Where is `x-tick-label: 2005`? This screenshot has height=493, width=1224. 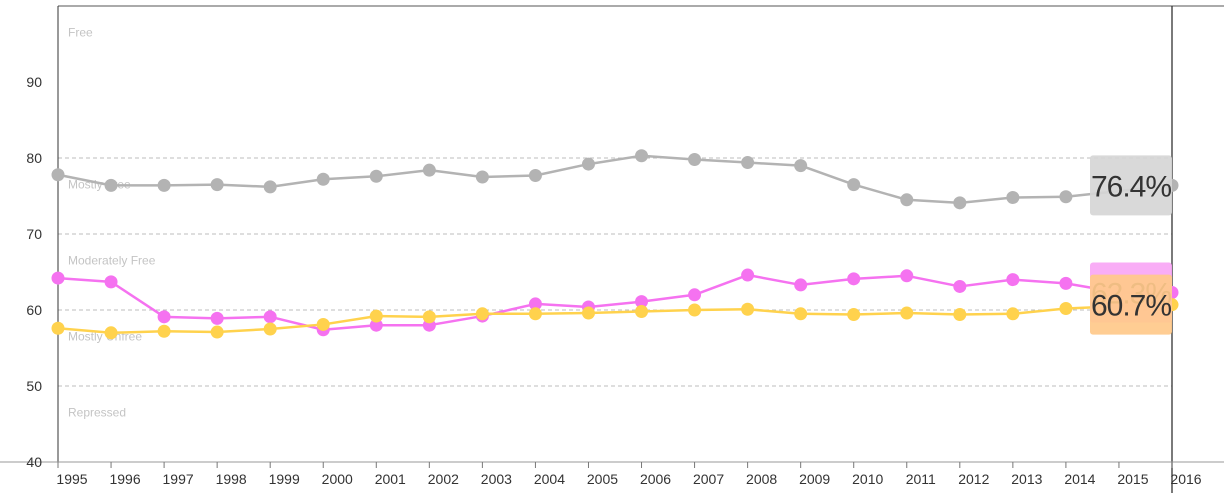
x-tick-label: 2005 is located at coordinates (602, 479).